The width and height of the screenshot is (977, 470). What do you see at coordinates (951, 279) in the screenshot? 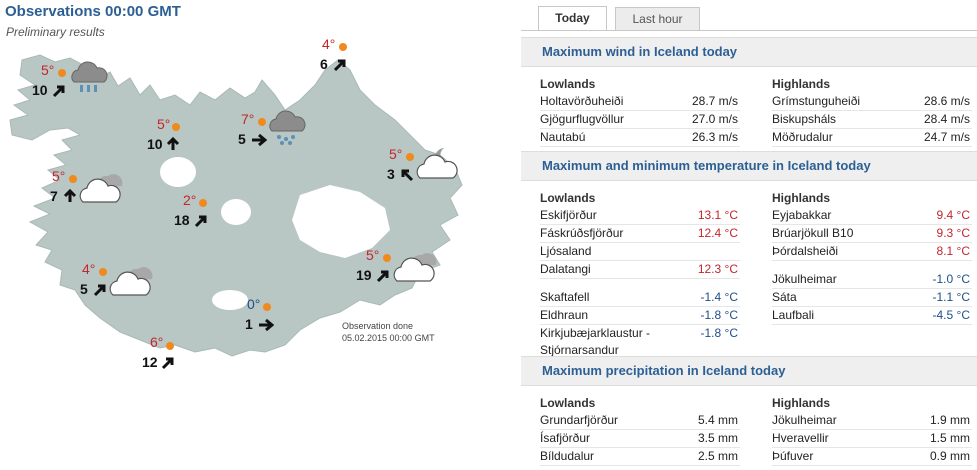
I see `min-temperature-value: -1.0 °C` at bounding box center [951, 279].